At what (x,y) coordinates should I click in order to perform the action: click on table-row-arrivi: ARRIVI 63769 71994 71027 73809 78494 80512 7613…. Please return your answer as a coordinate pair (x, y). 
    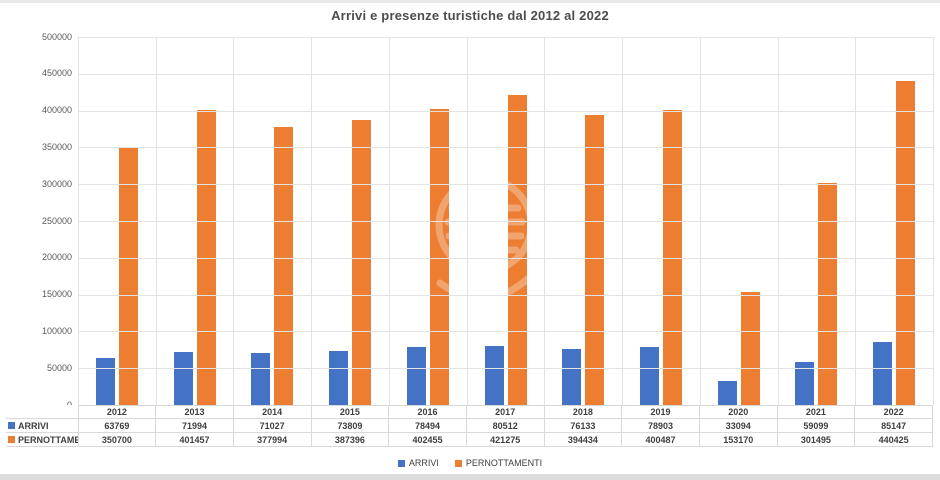
    Looking at the image, I should click on (469, 425).